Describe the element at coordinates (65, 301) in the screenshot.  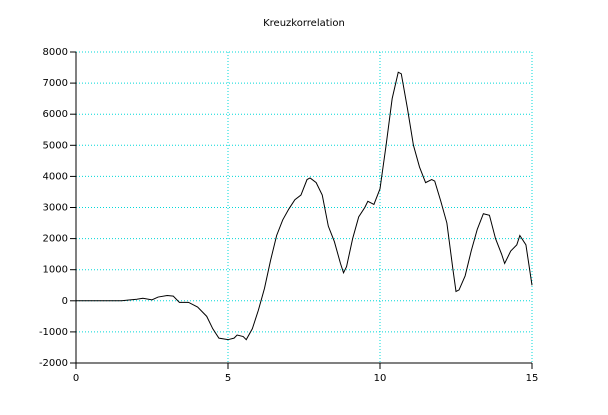
I see `y-tick-label: 0` at that location.